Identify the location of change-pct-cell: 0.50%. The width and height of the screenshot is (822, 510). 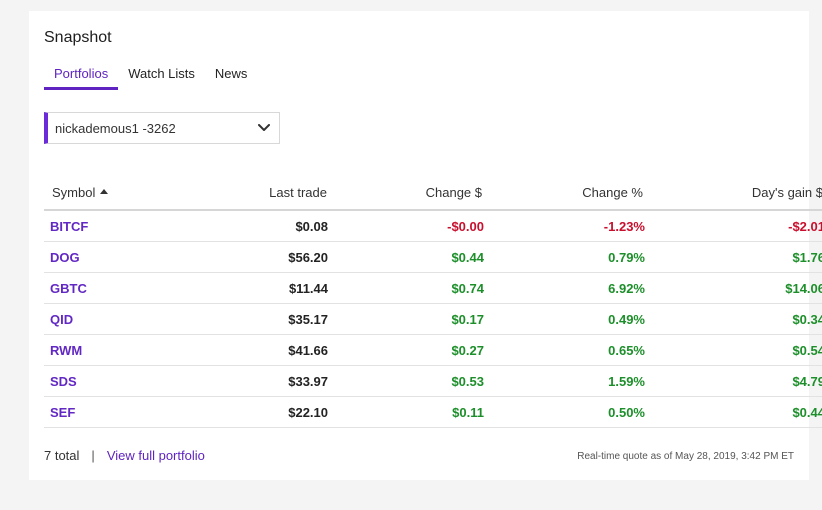
(569, 412).